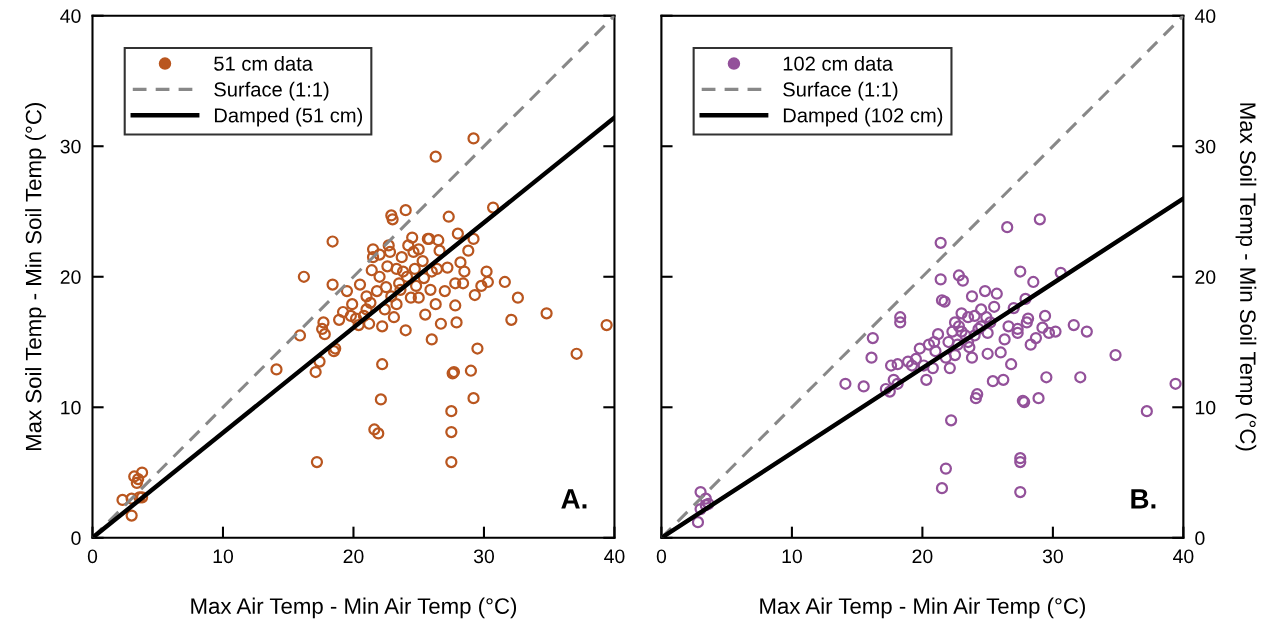 Image resolution: width=1267 pixels, height=629 pixels. What do you see at coordinates (1205, 16) in the screenshot?
I see `y2-tick-label: 40` at bounding box center [1205, 16].